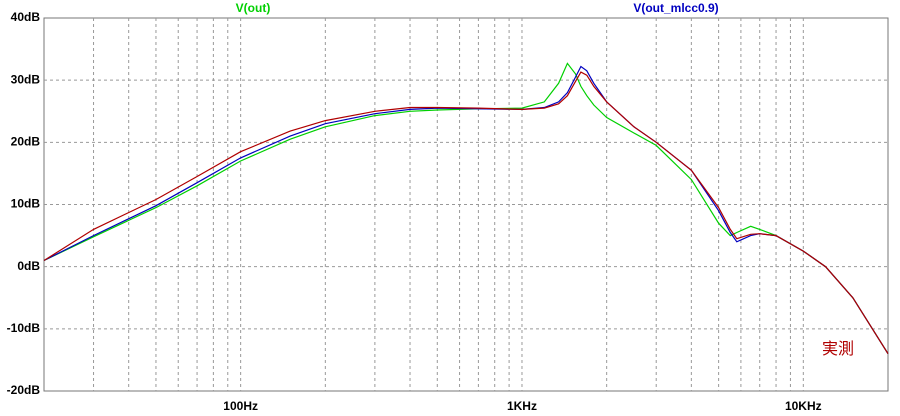  Describe the element at coordinates (838, 349) in the screenshot. I see `annotation: 実測` at that location.